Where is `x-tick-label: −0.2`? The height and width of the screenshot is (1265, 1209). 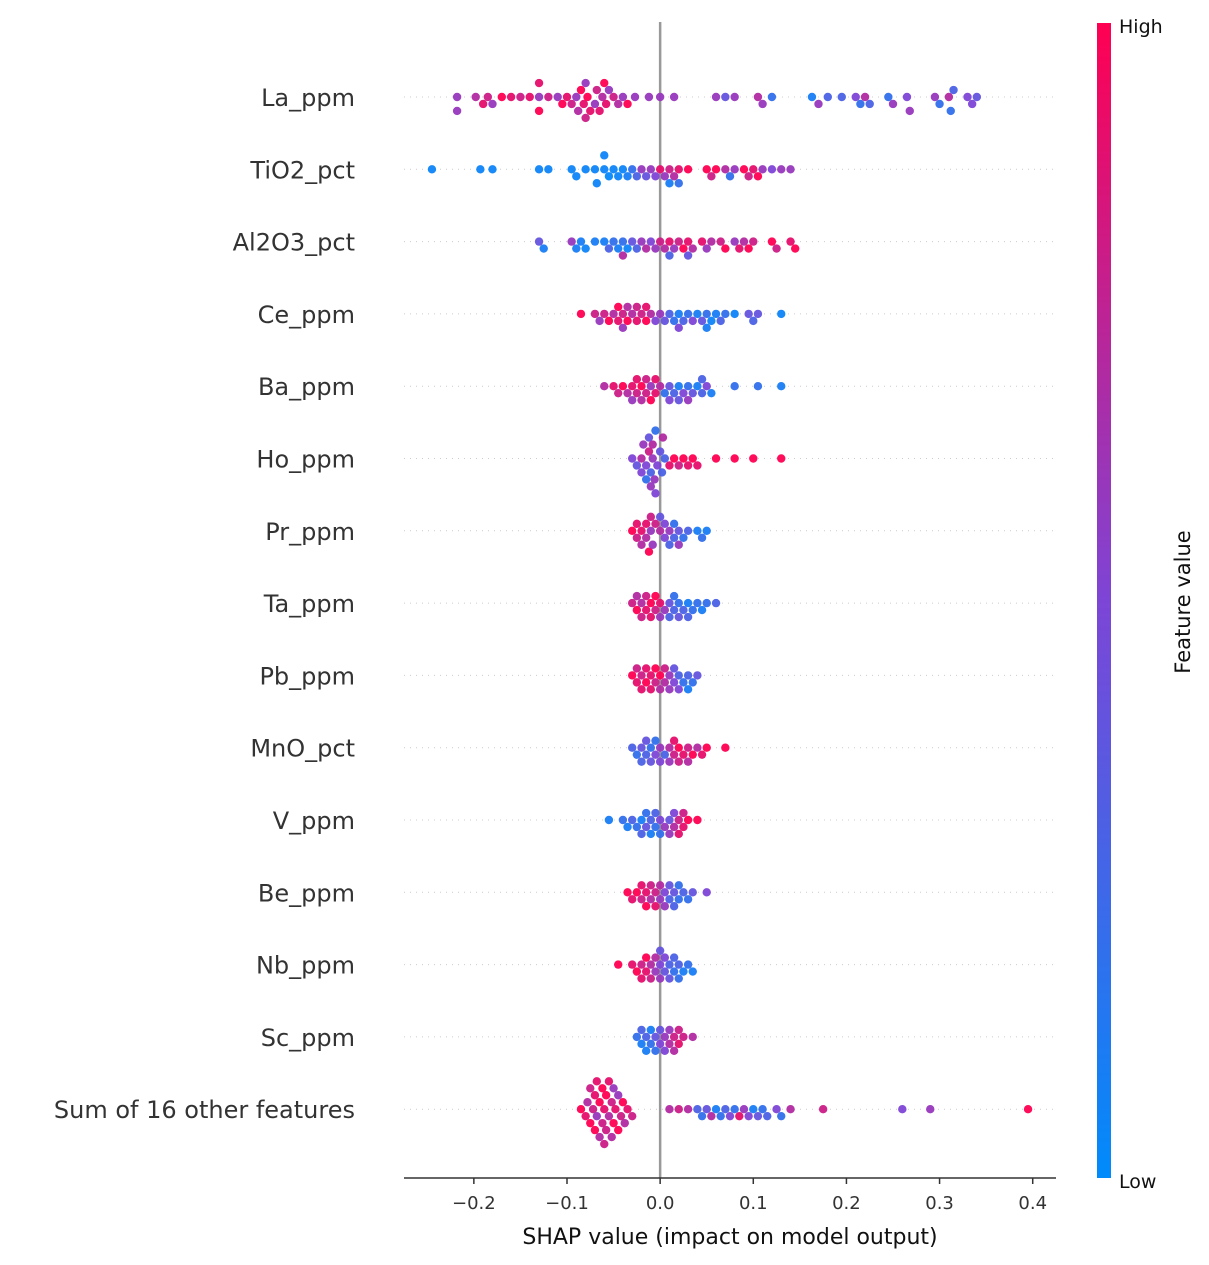 x-tick-label: −0.2 is located at coordinates (474, 1203).